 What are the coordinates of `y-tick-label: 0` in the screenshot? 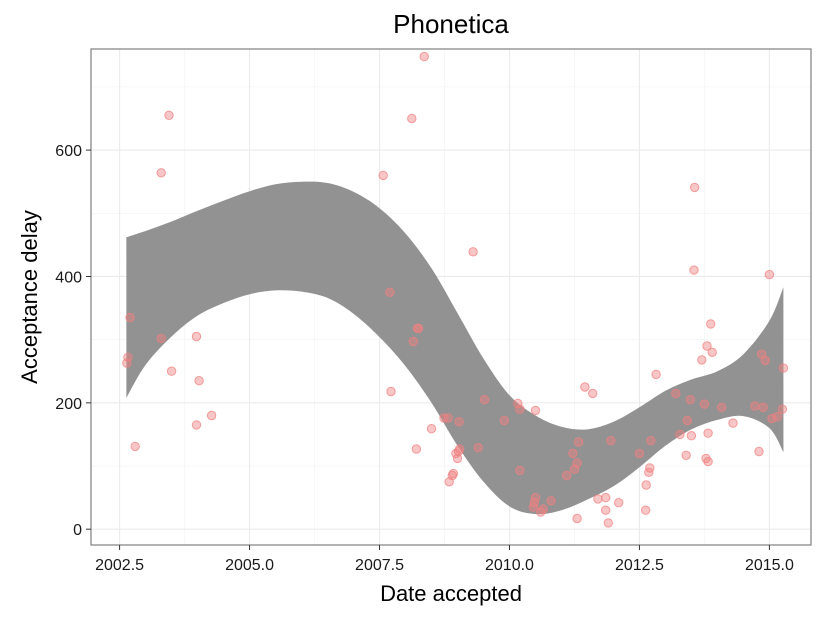 It's located at (77, 530).